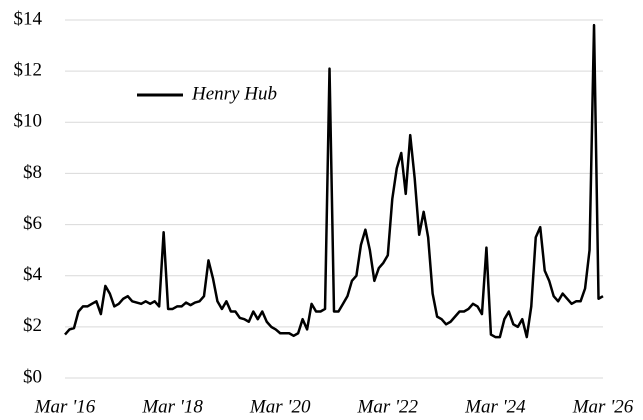 The height and width of the screenshot is (420, 643). I want to click on y-tick-label: $10, so click(28, 121).